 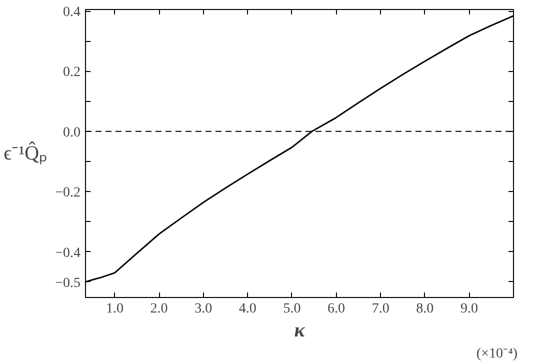 I want to click on x-tick-label: 6.0, so click(x=337, y=309).